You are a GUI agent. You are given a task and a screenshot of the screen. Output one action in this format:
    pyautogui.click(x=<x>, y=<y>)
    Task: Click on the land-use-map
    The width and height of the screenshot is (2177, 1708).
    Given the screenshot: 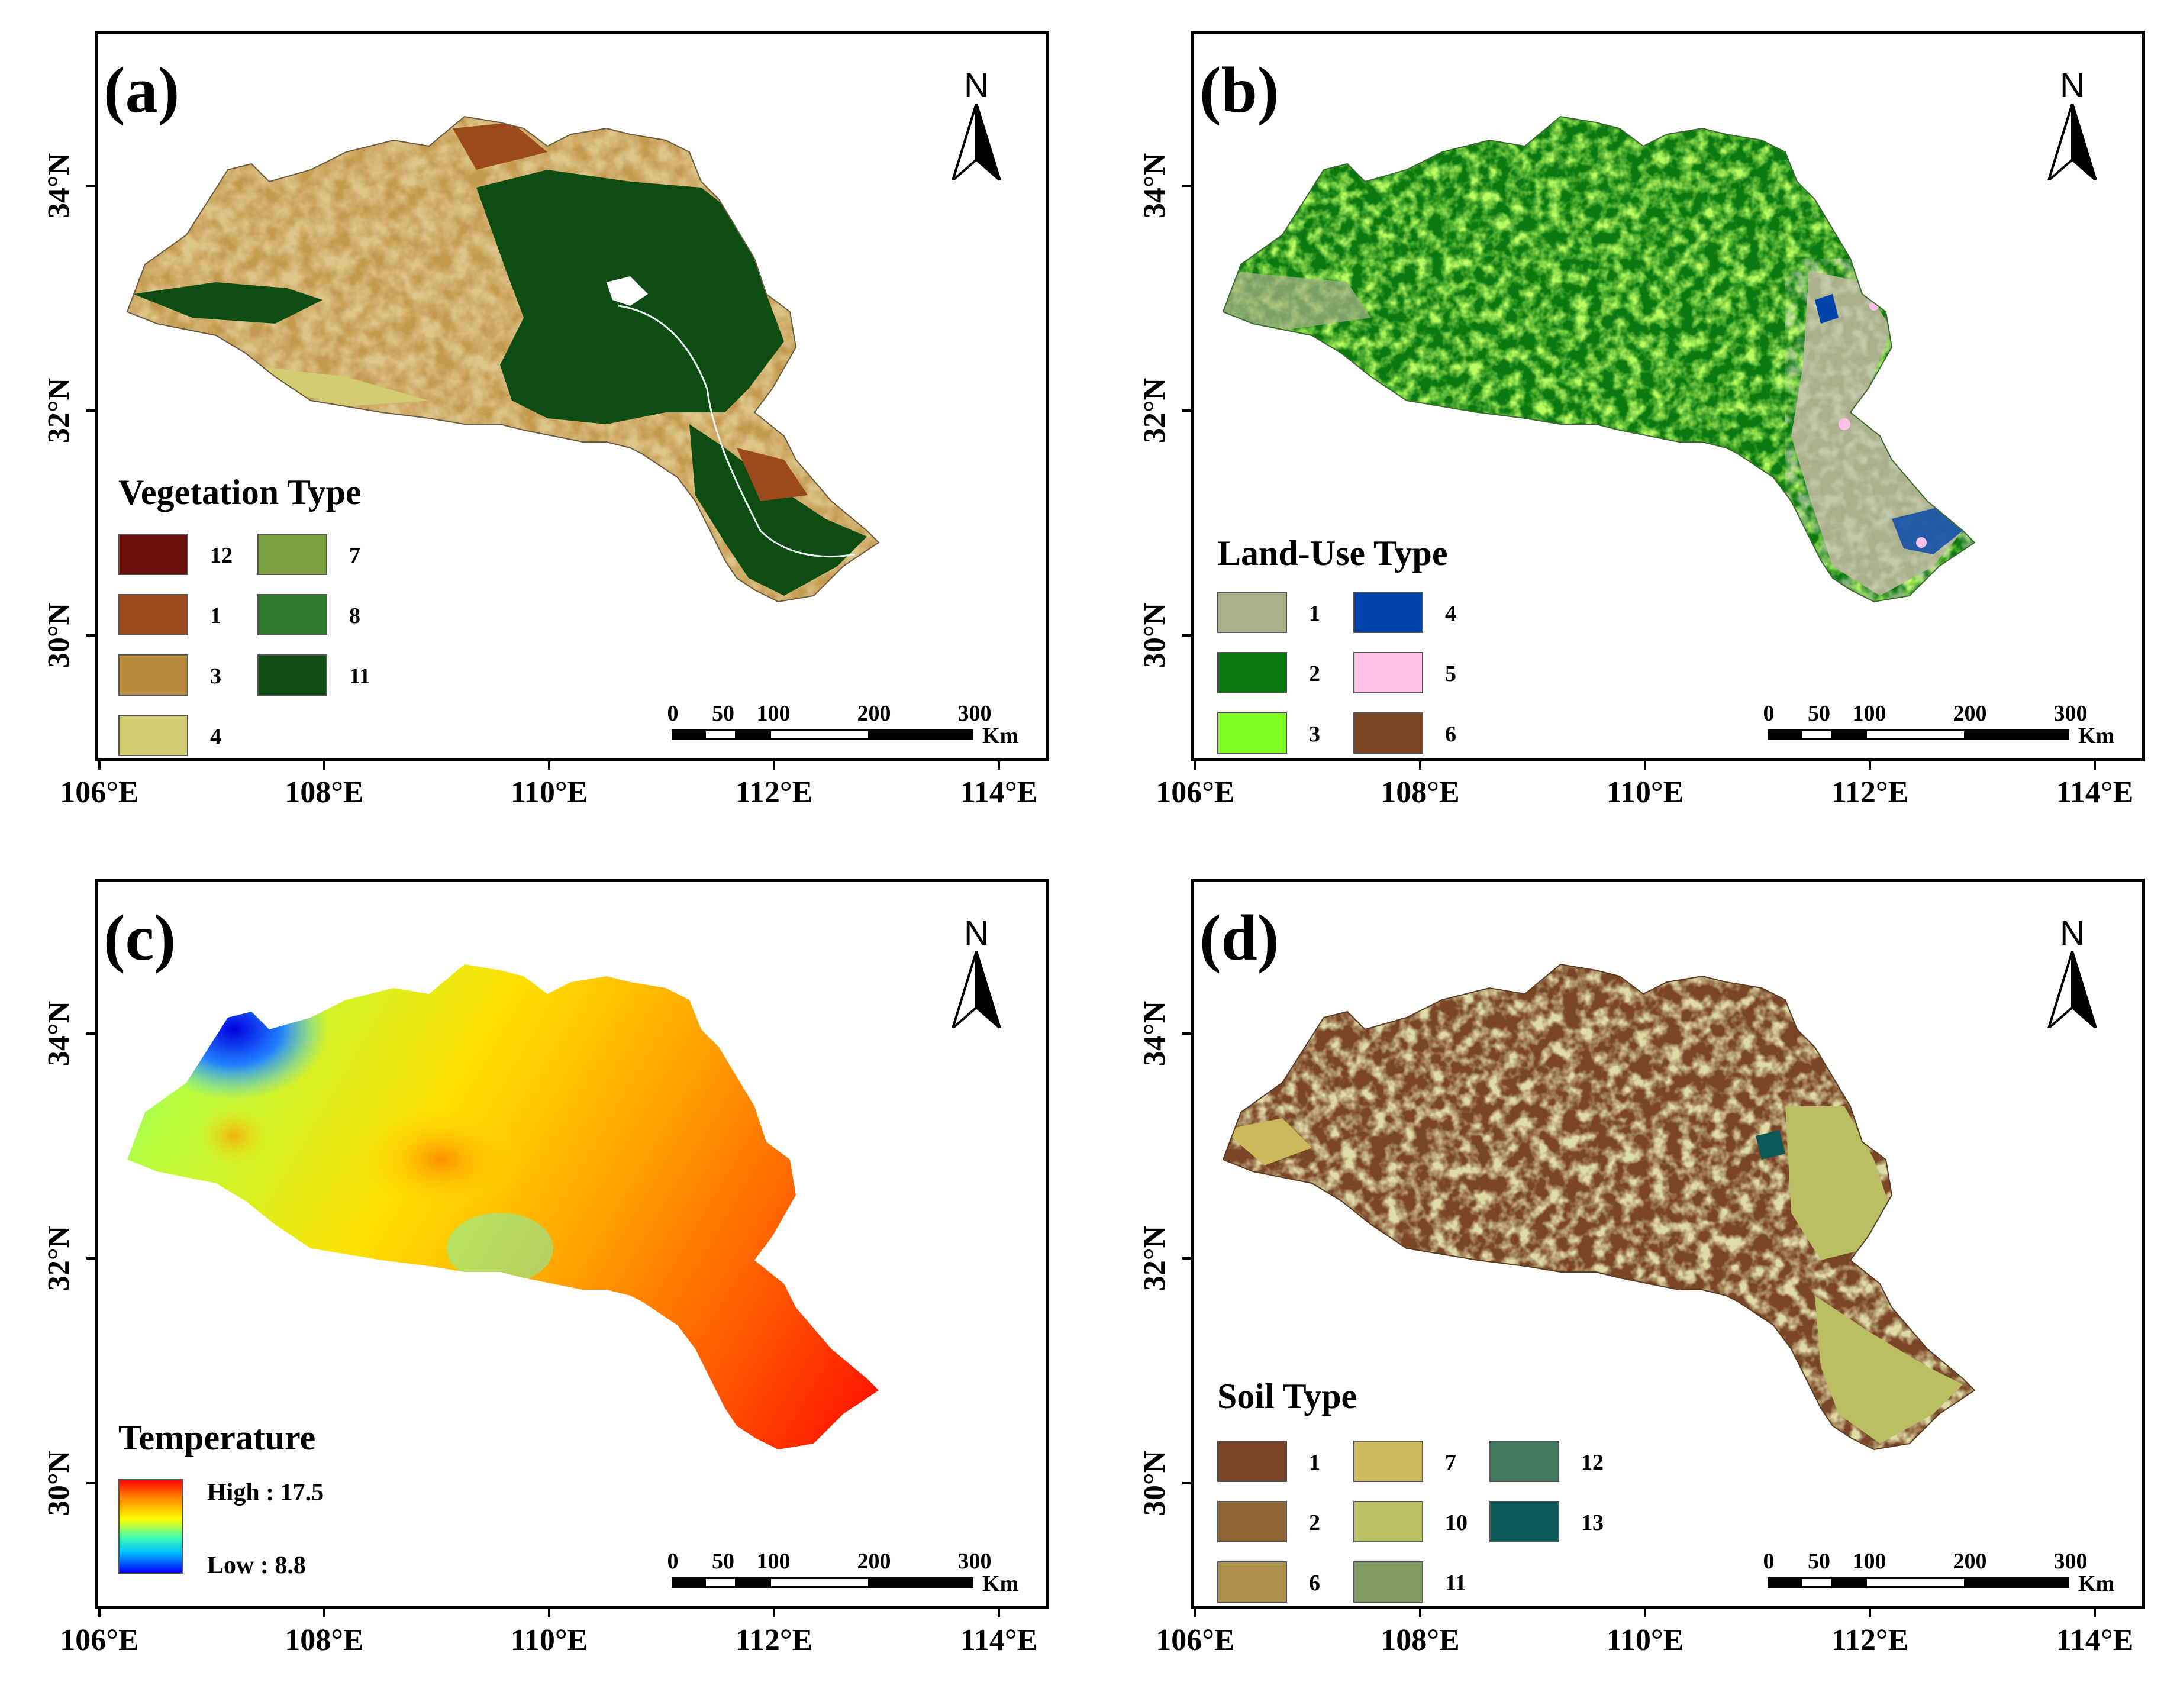 What is the action you would take?
    pyautogui.click(x=1599, y=359)
    